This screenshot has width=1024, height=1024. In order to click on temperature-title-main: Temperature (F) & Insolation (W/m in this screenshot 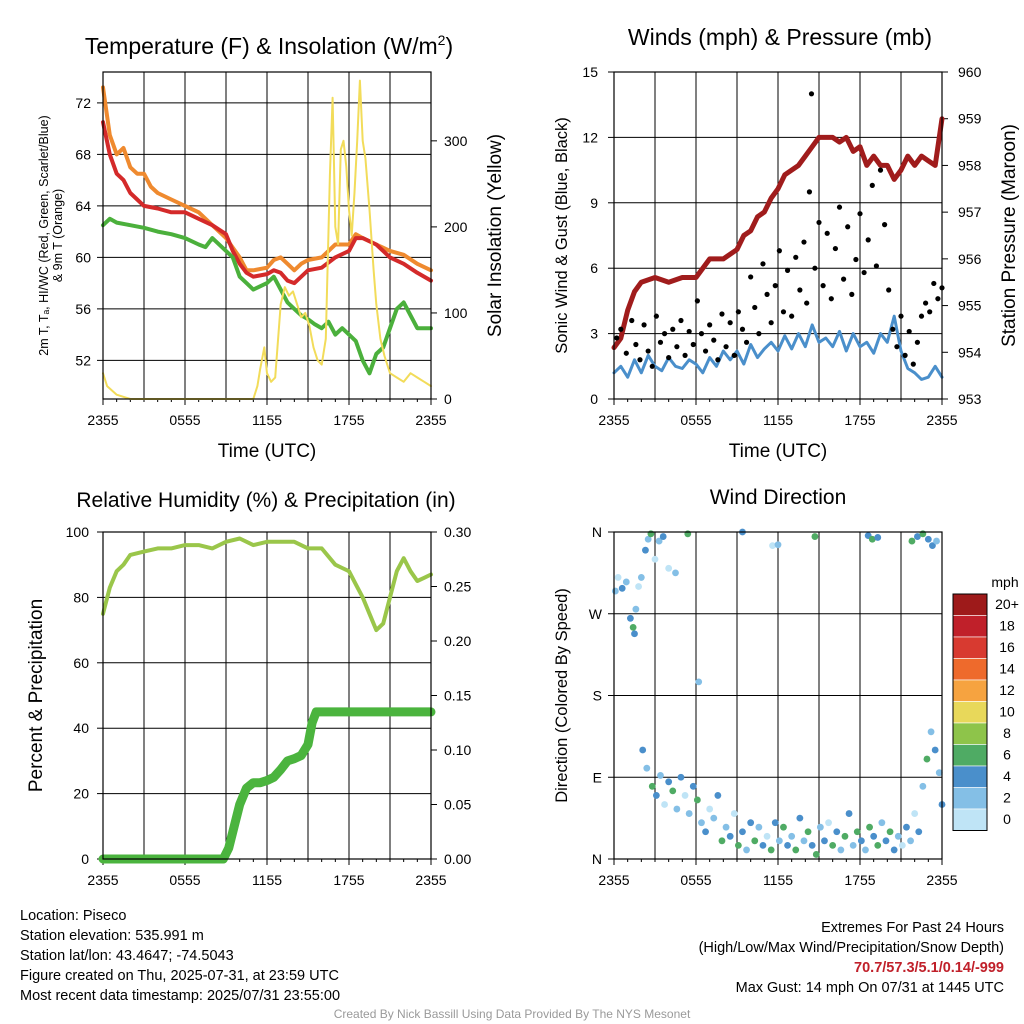, I will do `click(261, 46)`.